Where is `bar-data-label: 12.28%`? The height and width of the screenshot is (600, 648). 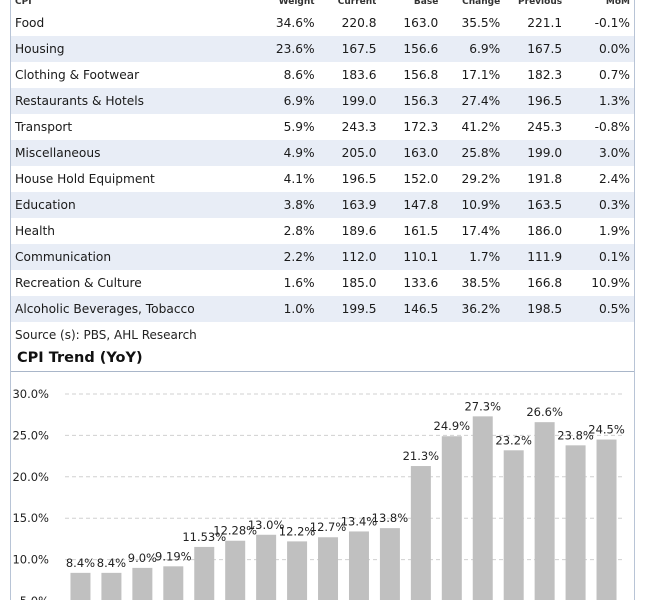 bar-data-label: 12.28% is located at coordinates (235, 531).